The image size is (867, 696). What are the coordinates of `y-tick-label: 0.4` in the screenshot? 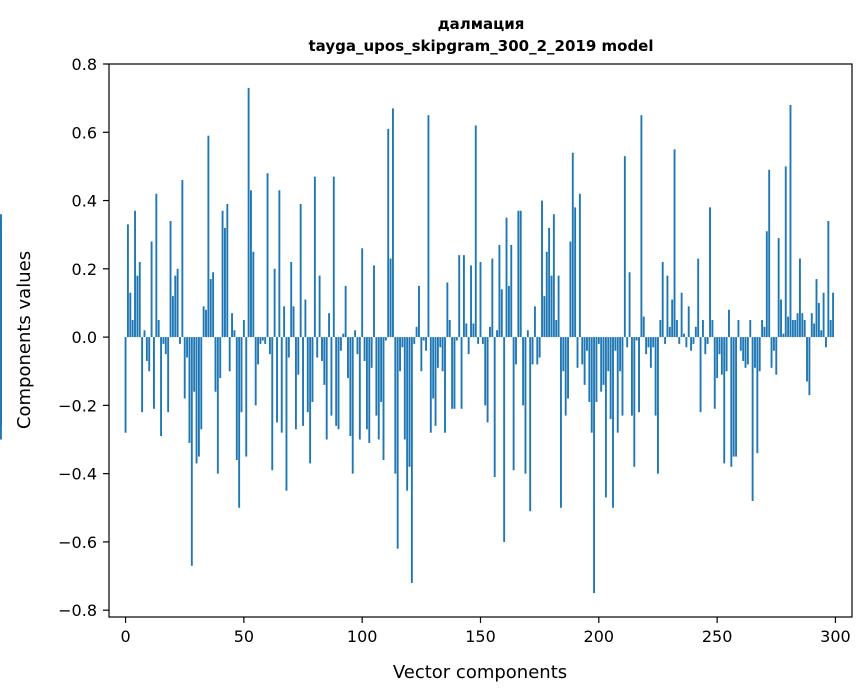 It's located at (84, 201).